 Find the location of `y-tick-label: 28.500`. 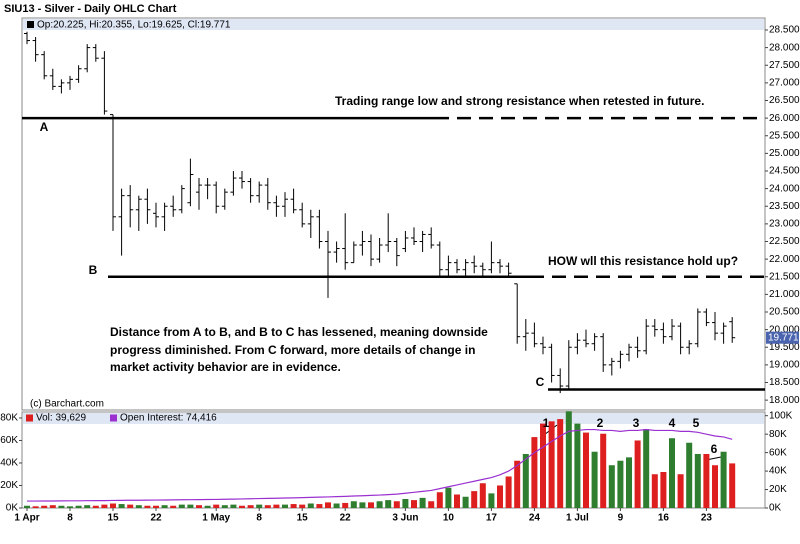

y-tick-label: 28.500 is located at coordinates (784, 30).